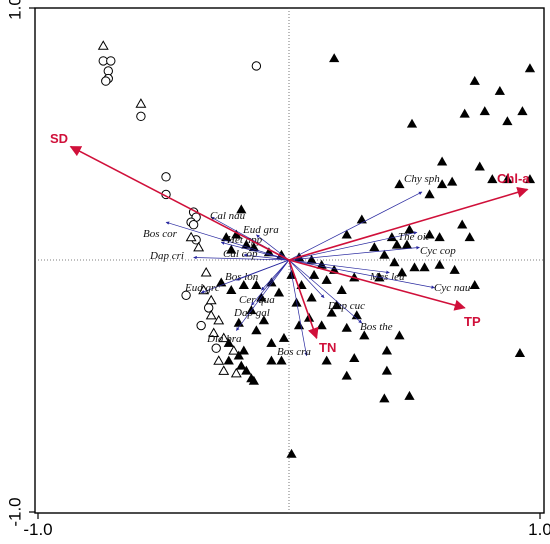 This screenshot has width=550, height=544. I want to click on y-tick-label: 1.0, so click(14, 10).